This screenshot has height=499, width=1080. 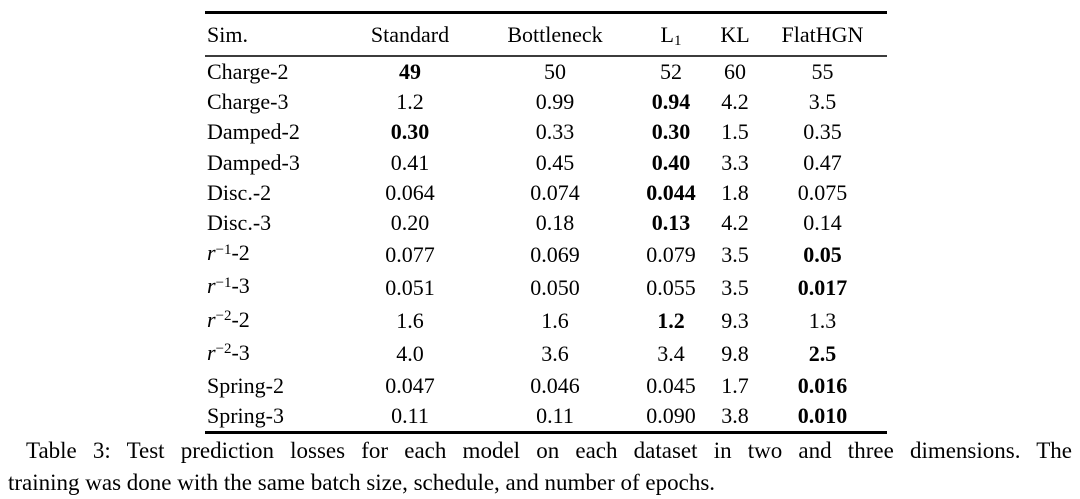 What do you see at coordinates (822, 192) in the screenshot?
I see `value-cell: 0.075` at bounding box center [822, 192].